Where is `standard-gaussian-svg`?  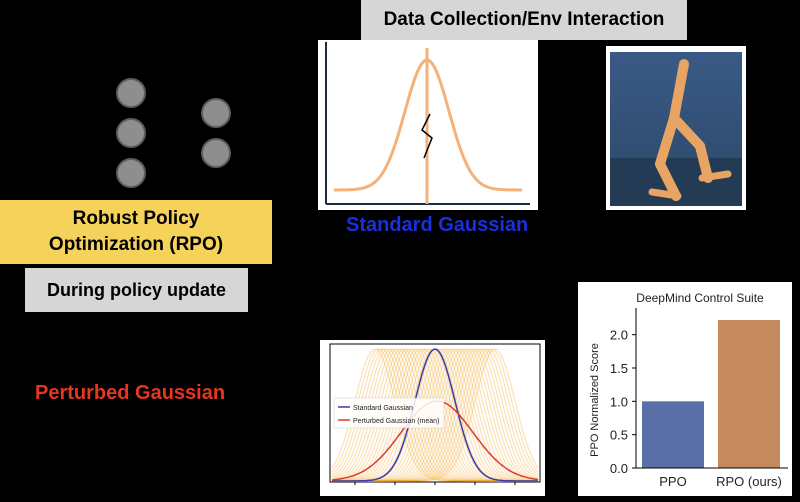 standard-gaussian-svg is located at coordinates (427, 123).